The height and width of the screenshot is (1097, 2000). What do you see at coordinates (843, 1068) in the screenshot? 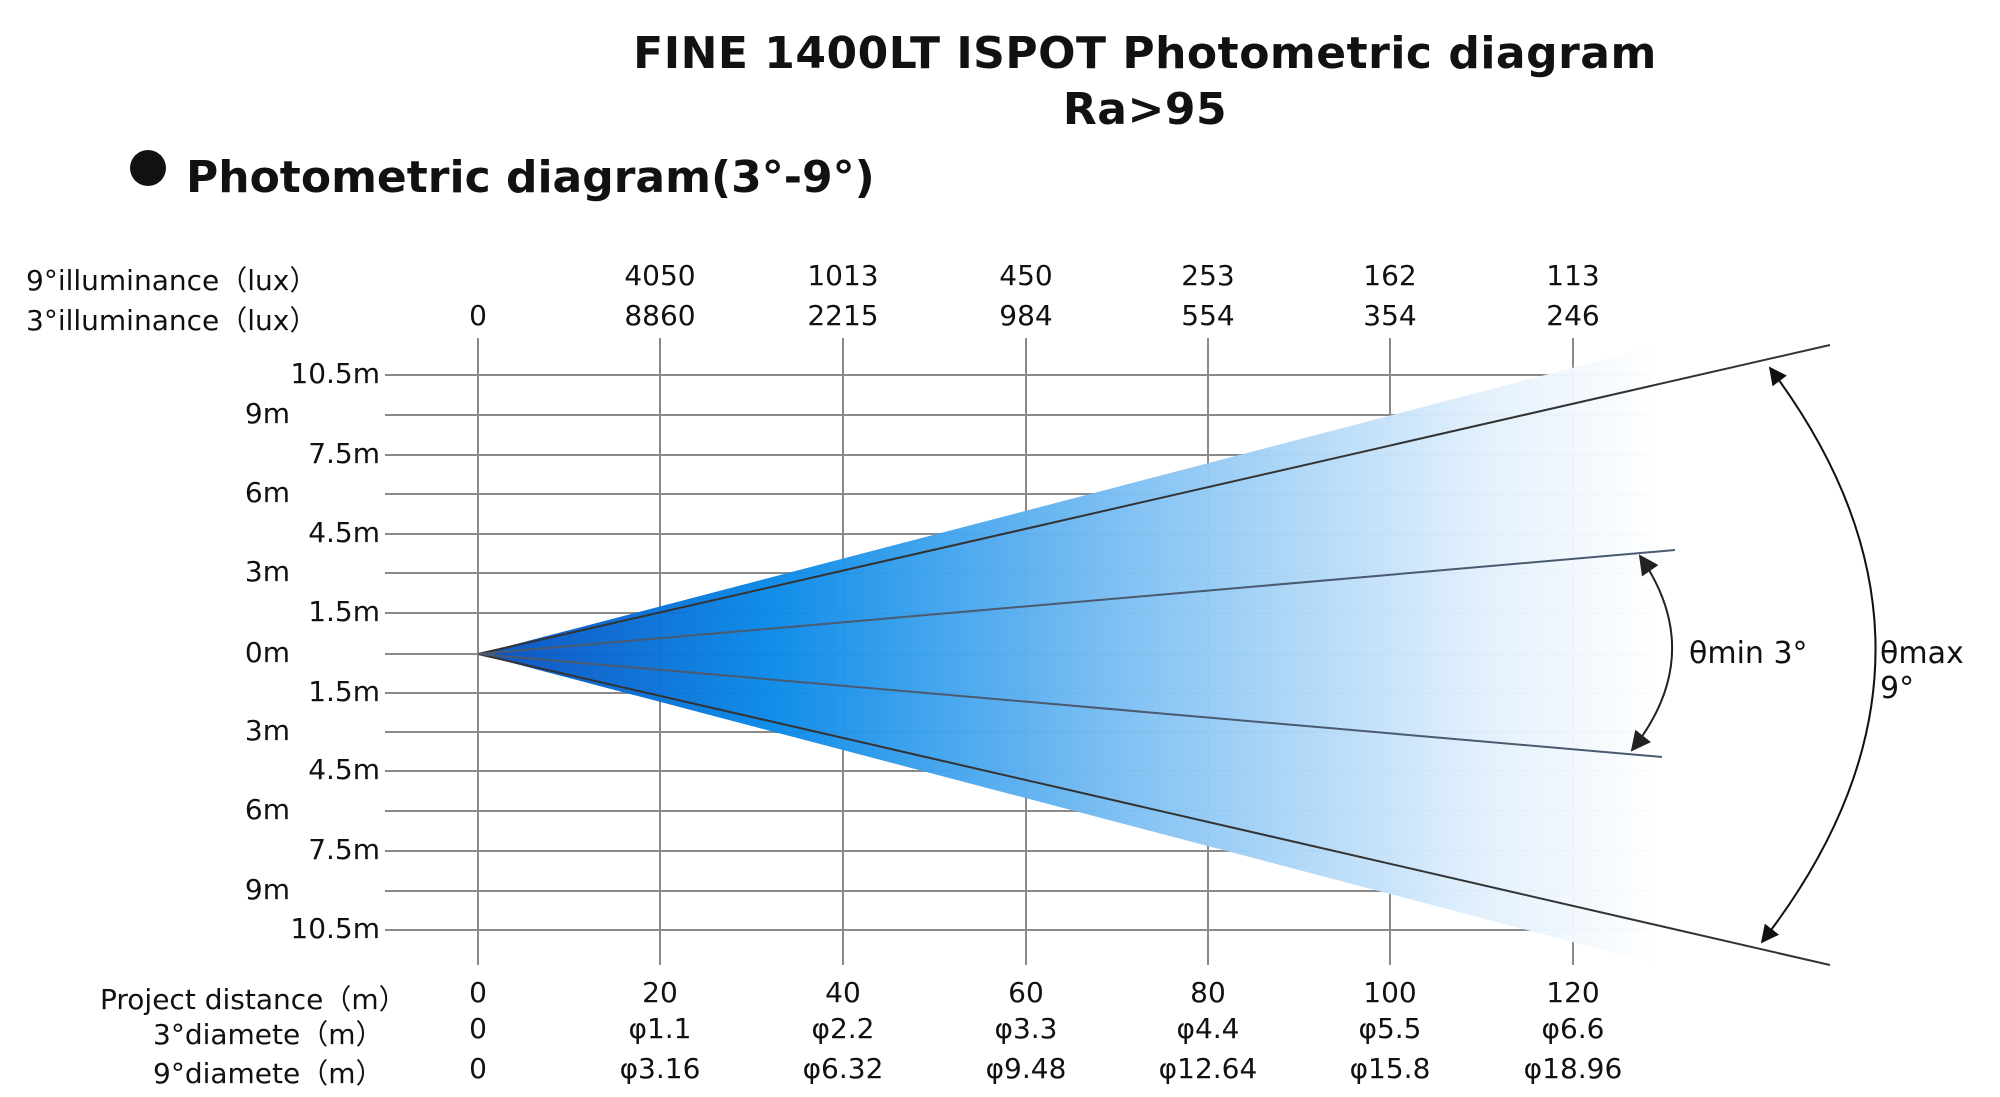
I see `dia9-cell: φ6.32` at bounding box center [843, 1068].